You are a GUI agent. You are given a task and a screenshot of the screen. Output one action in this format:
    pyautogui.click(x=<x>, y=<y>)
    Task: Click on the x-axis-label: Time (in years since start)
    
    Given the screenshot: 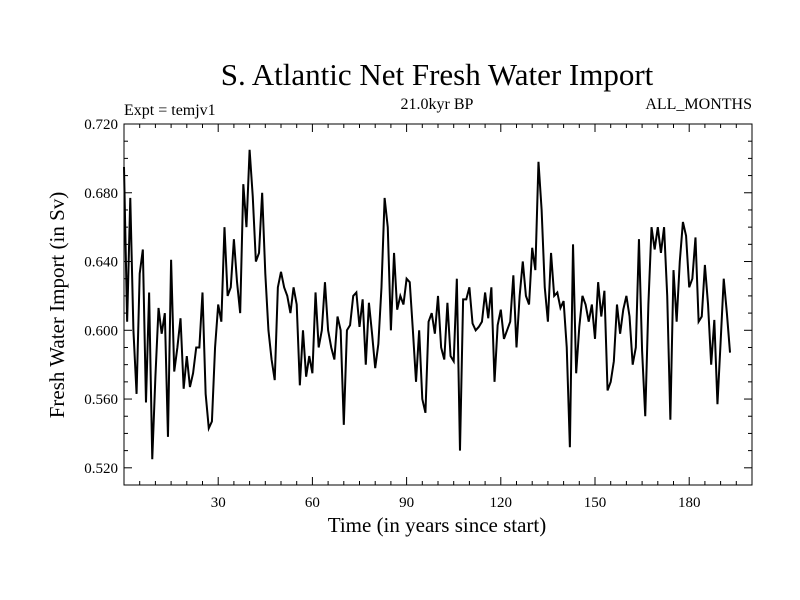 What is the action you would take?
    pyautogui.click(x=437, y=525)
    